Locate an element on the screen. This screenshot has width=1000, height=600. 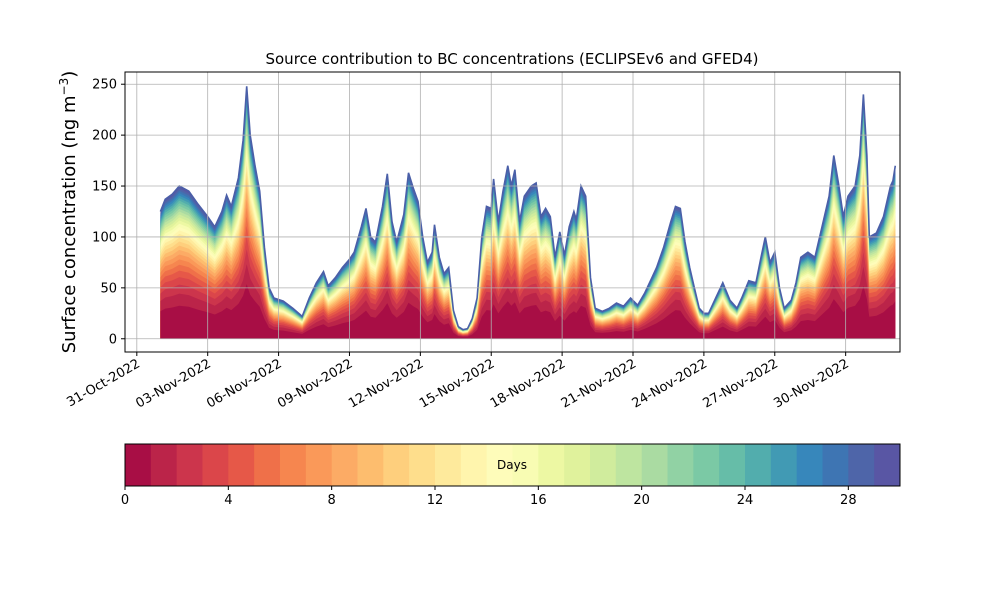
colorbar-tick-label: 20 is located at coordinates (641, 500).